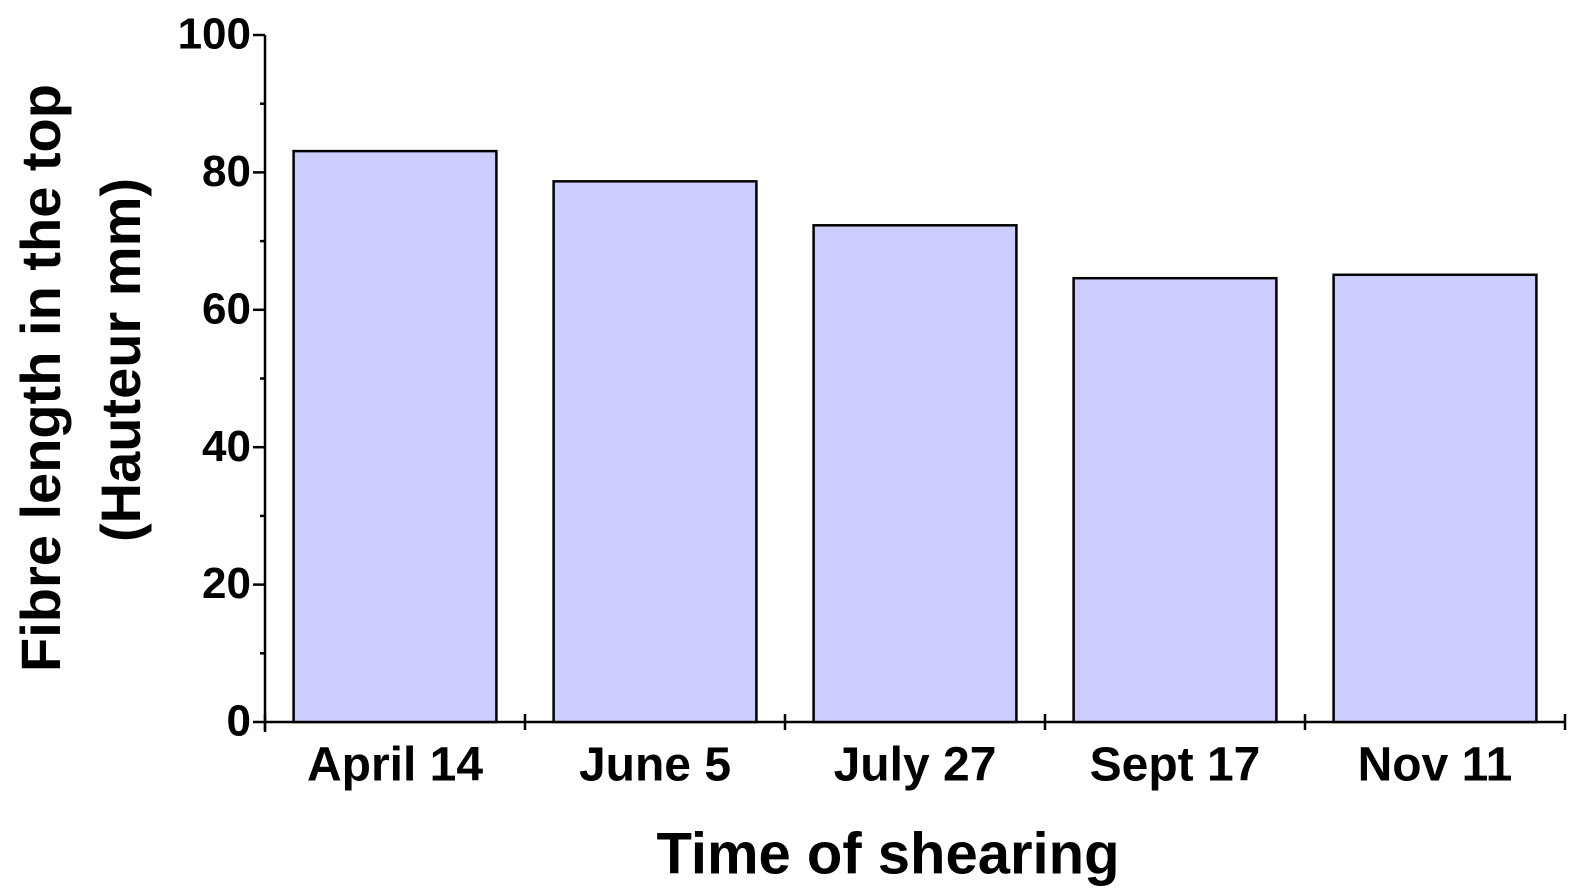 The width and height of the screenshot is (1569, 892). I want to click on x-tick-label: July 27, so click(915, 765).